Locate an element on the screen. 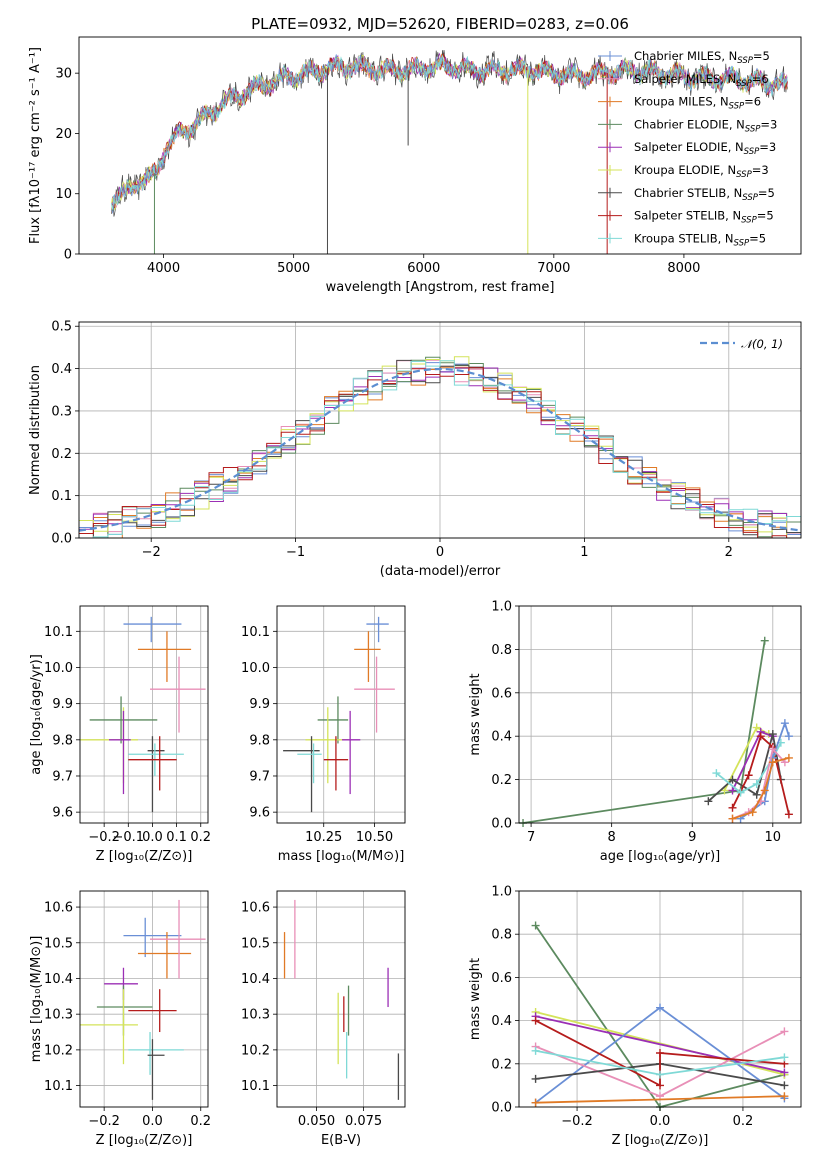 The width and height of the screenshot is (819, 1174). mass-vs-EBV-panel: 0.050 0.075 10.1 10.2 10.3 10.4 10.5 10.6 E(B-V) is located at coordinates (323, 1019).